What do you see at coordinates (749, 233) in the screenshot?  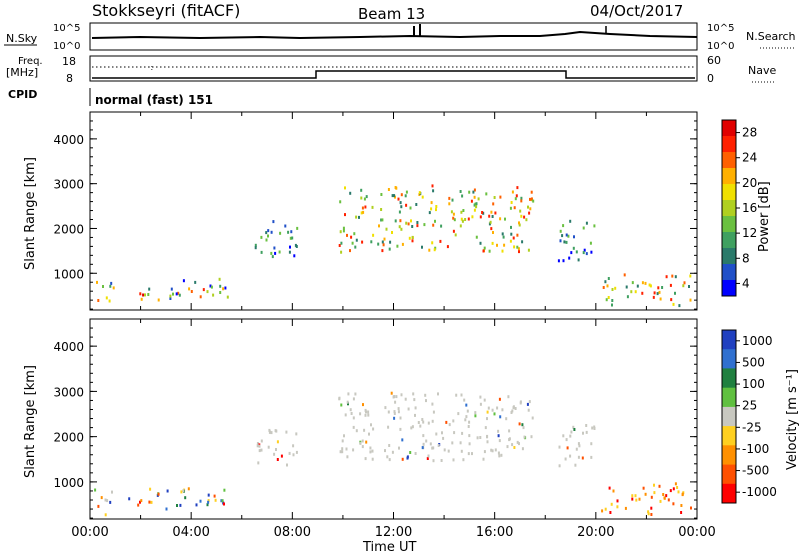 I see `colorbar-tick-label: 12` at bounding box center [749, 233].